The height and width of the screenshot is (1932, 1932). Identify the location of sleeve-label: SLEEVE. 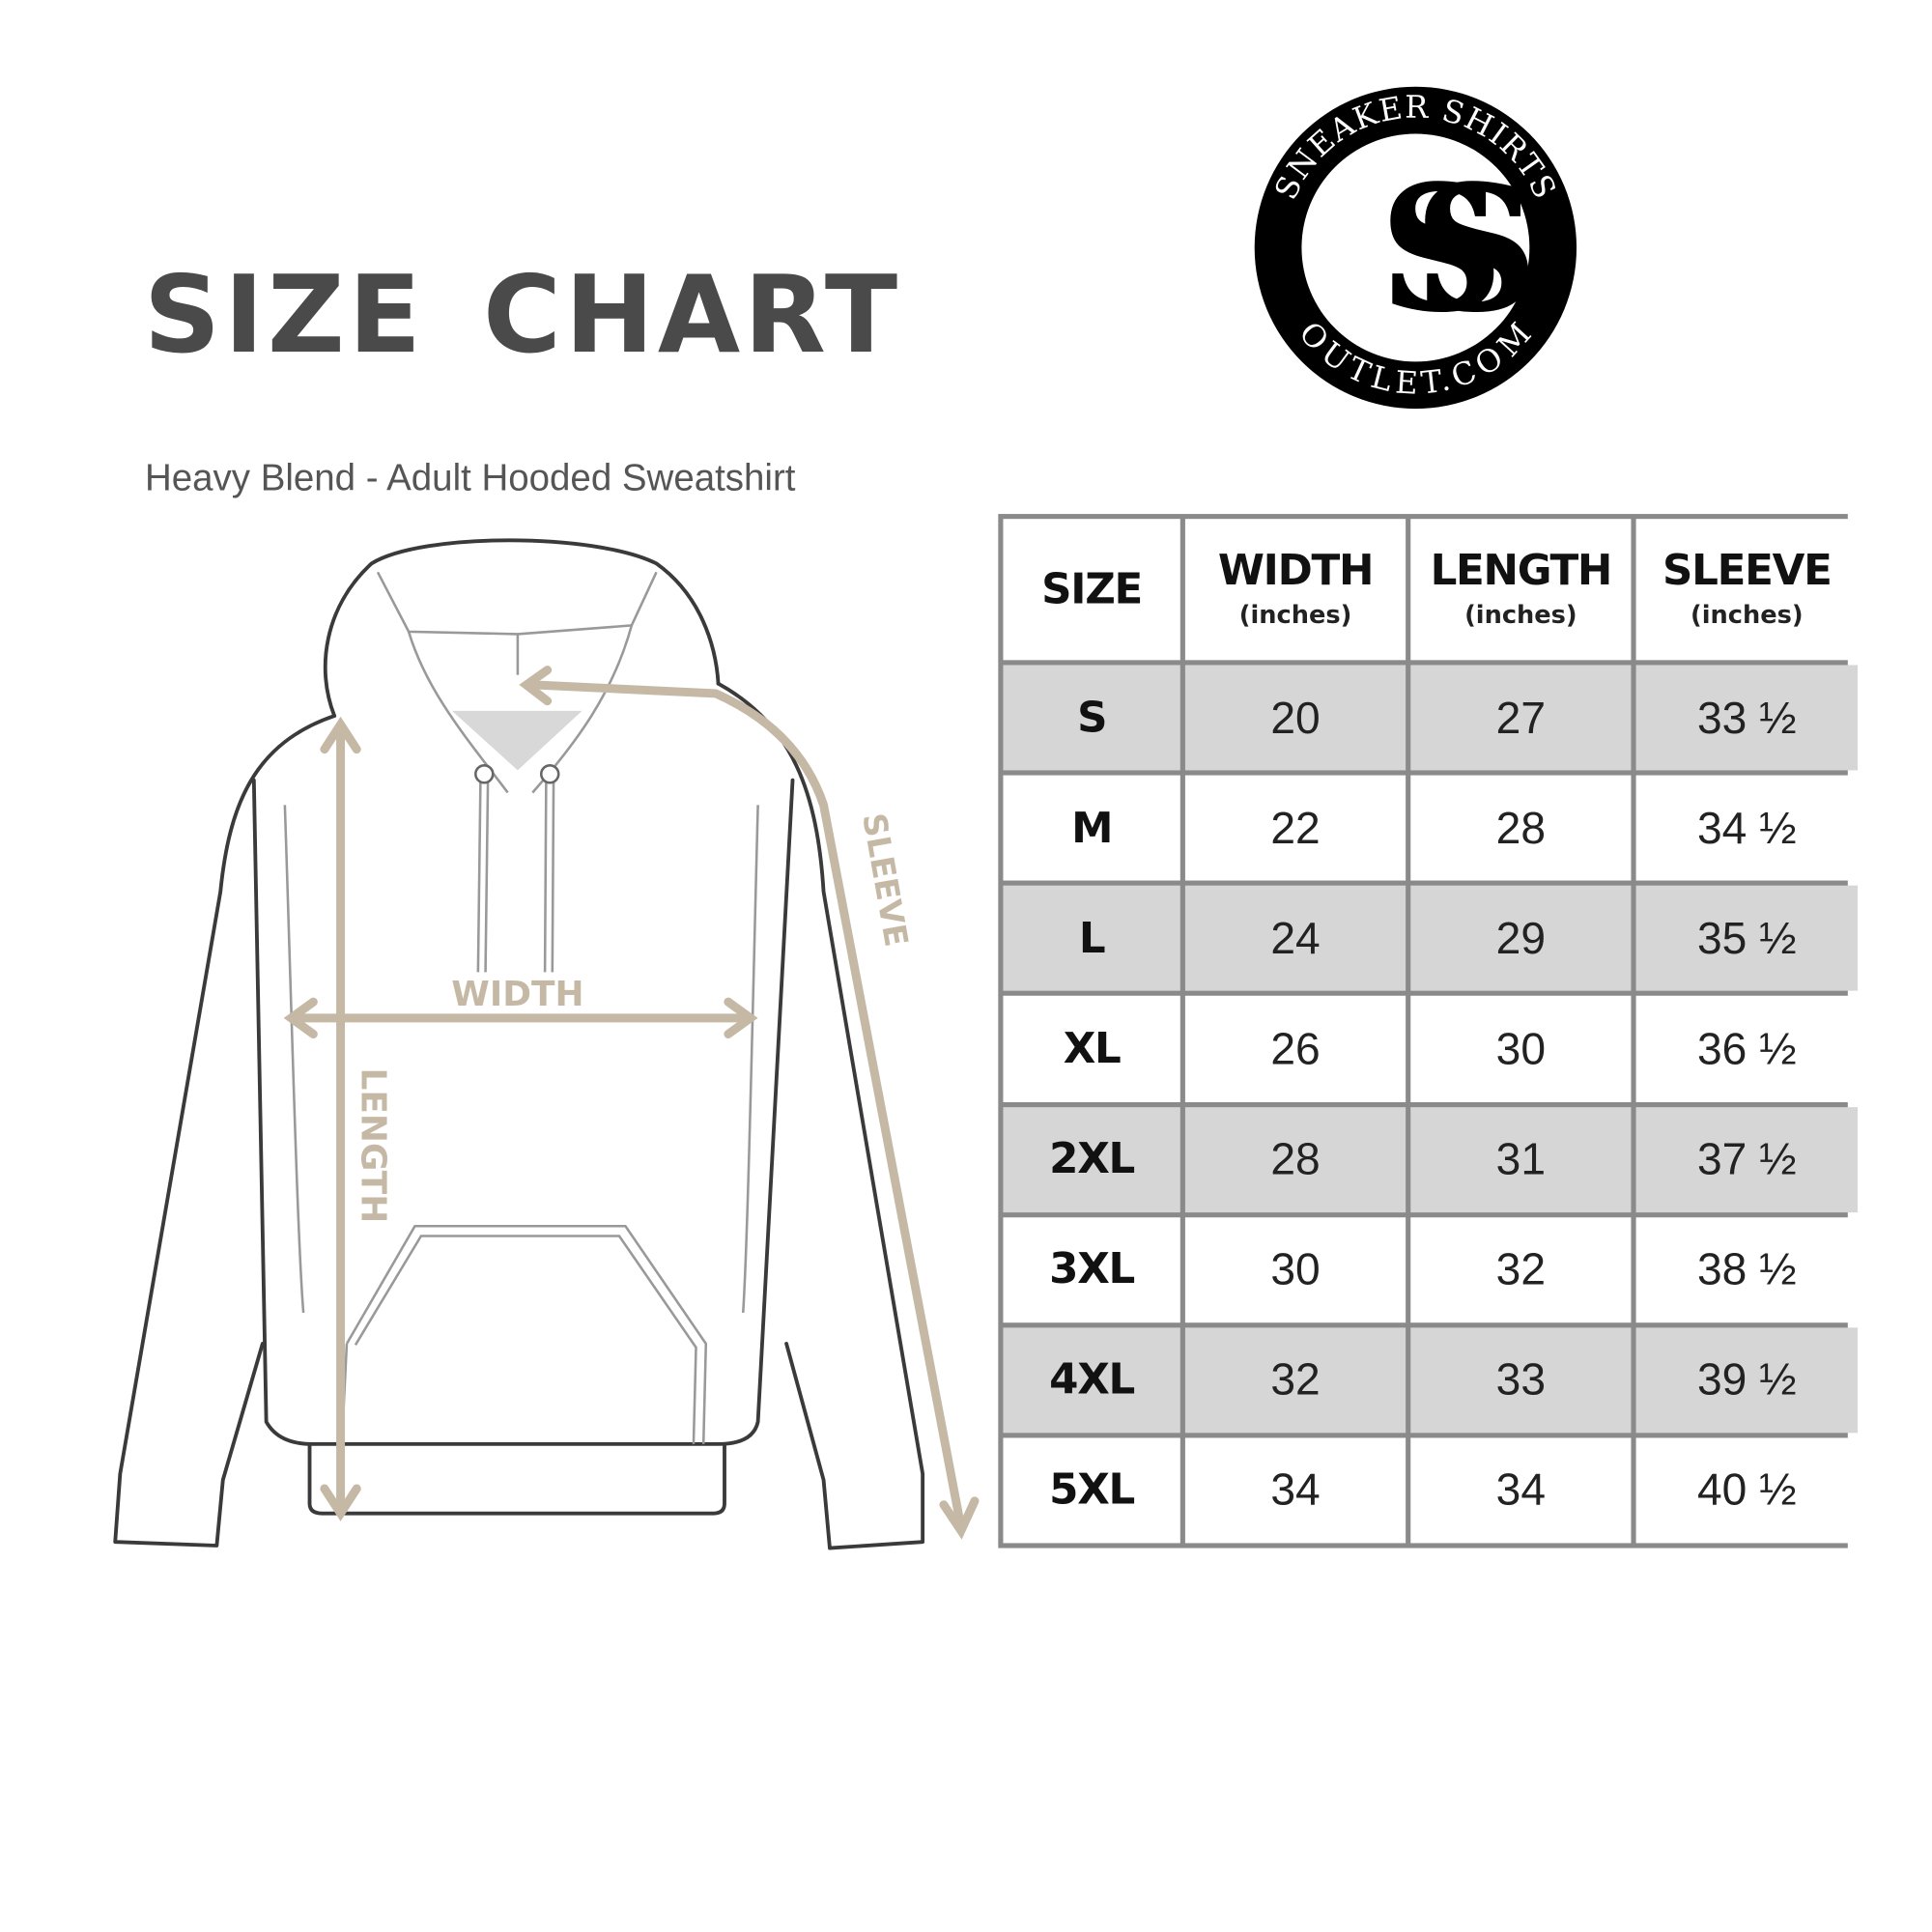
(885, 880).